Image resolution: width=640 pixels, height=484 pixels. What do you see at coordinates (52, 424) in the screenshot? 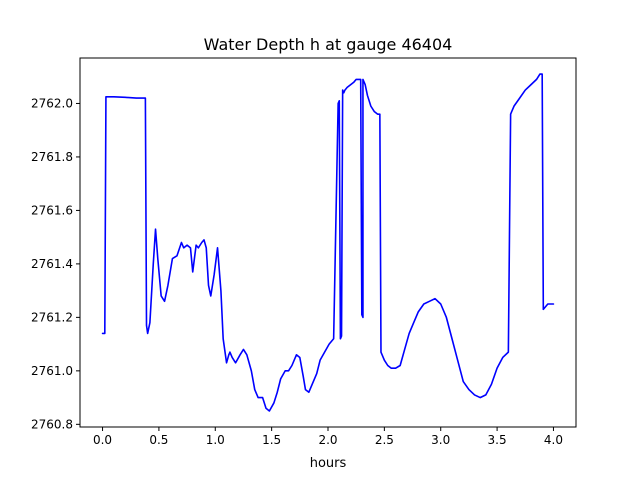
I see `y-tick-label: 2760.8` at bounding box center [52, 424].